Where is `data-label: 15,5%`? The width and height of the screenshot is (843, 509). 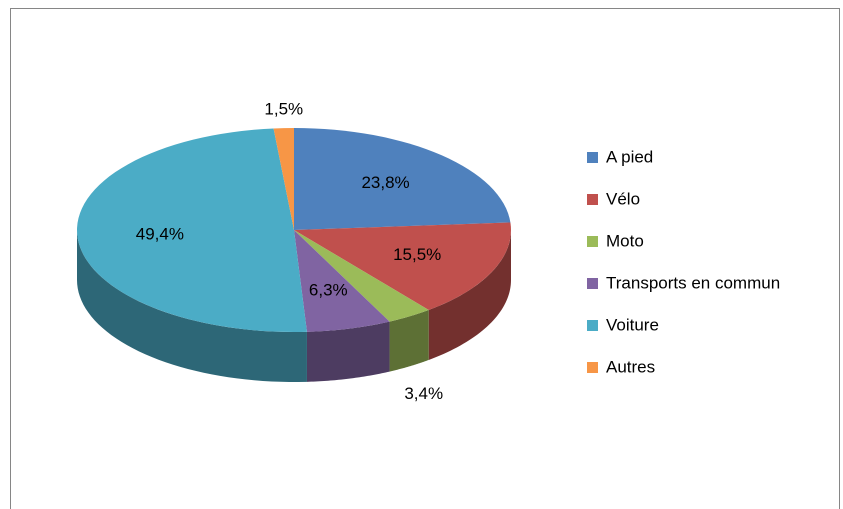
data-label: 15,5% is located at coordinates (417, 254).